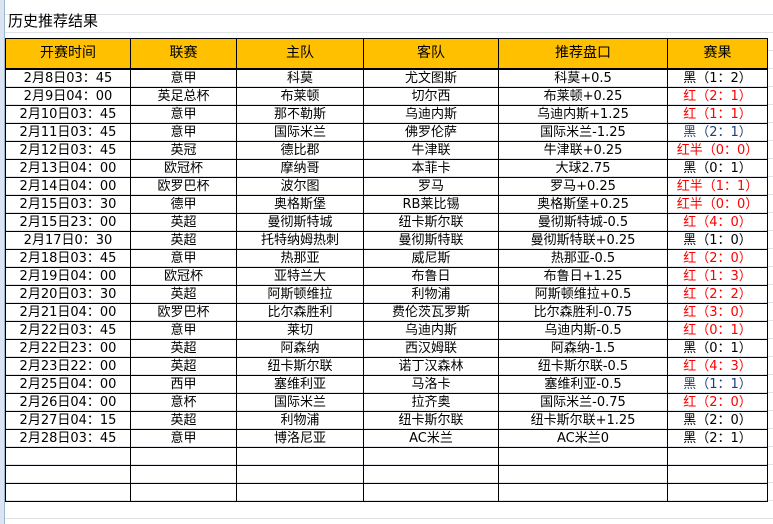  Describe the element at coordinates (68, 276) in the screenshot. I see `cell-time: 2月19日04：00` at that location.